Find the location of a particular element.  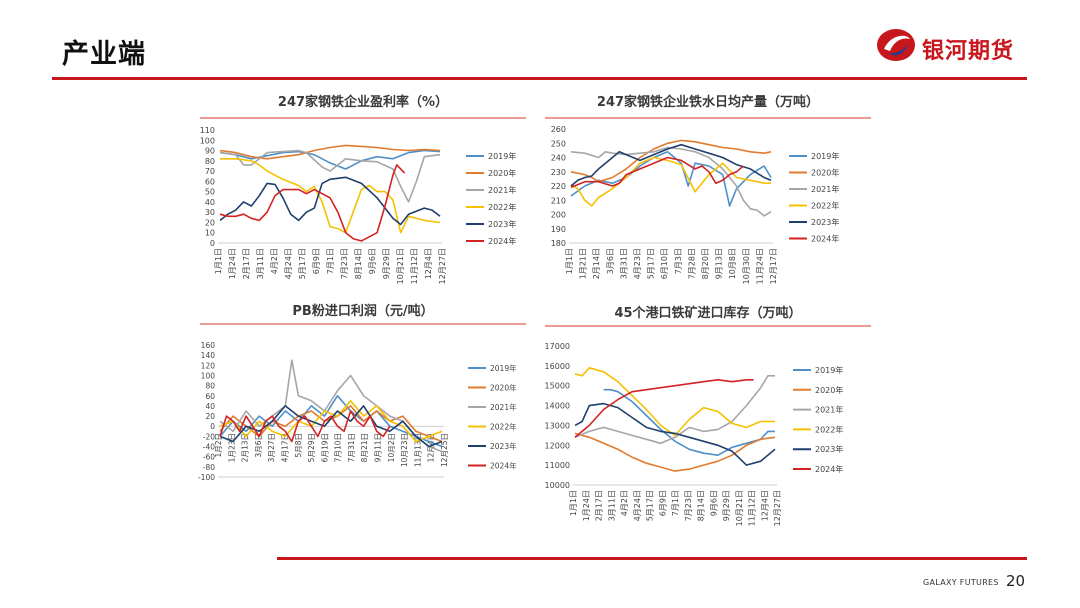

y-tick-label: -40 is located at coordinates (209, 447).